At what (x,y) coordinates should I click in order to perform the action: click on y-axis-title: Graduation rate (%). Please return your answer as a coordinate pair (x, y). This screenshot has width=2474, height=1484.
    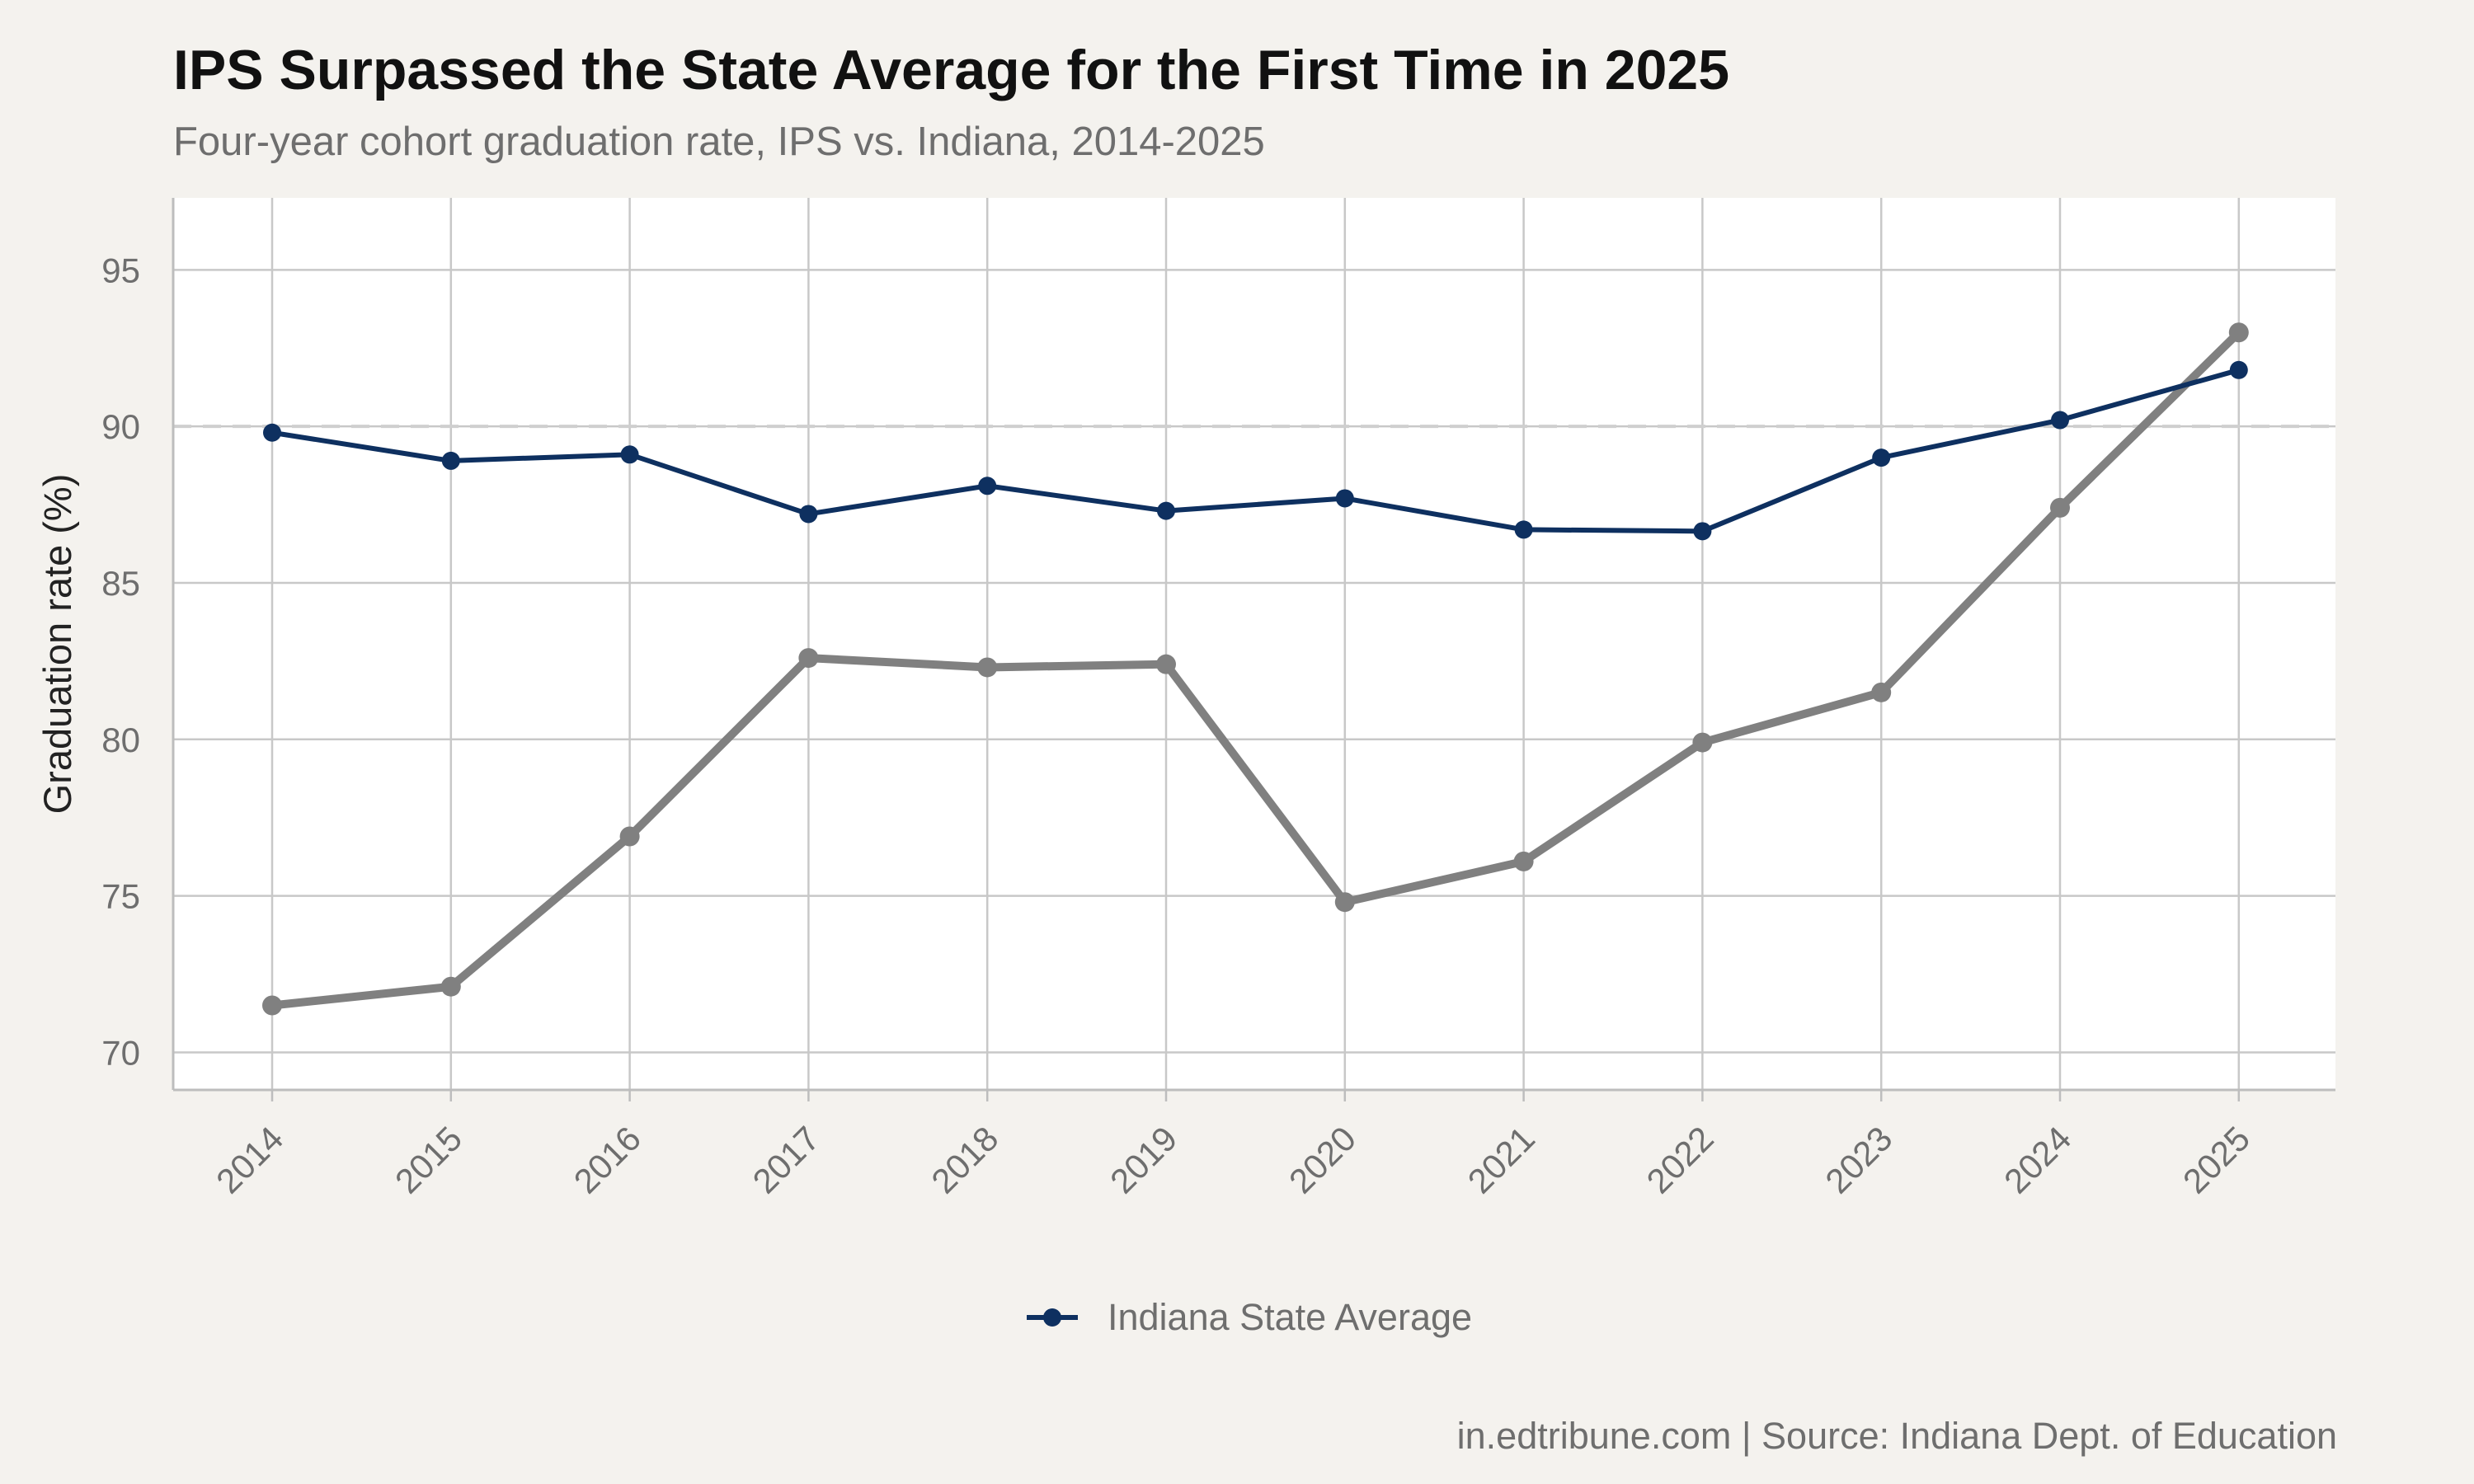
    Looking at the image, I should click on (57, 644).